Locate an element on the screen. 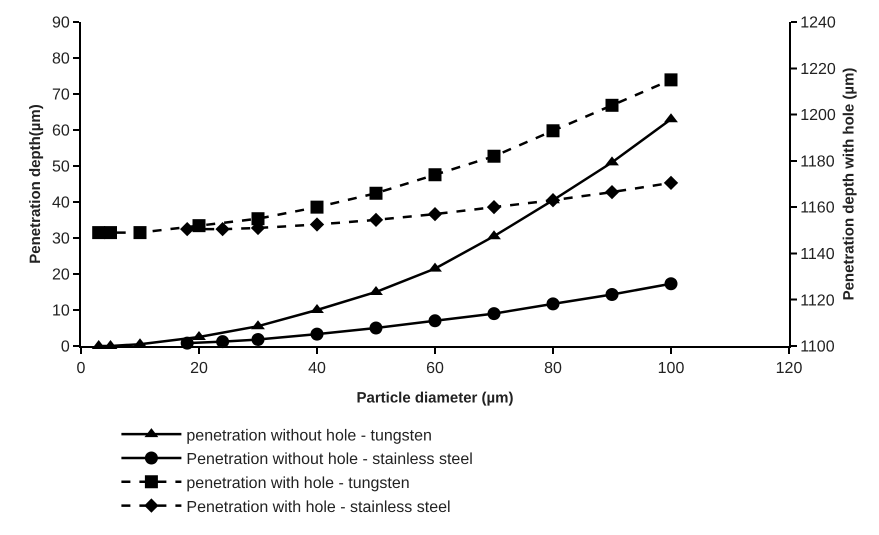  x-tick-label: 100 is located at coordinates (671, 369).